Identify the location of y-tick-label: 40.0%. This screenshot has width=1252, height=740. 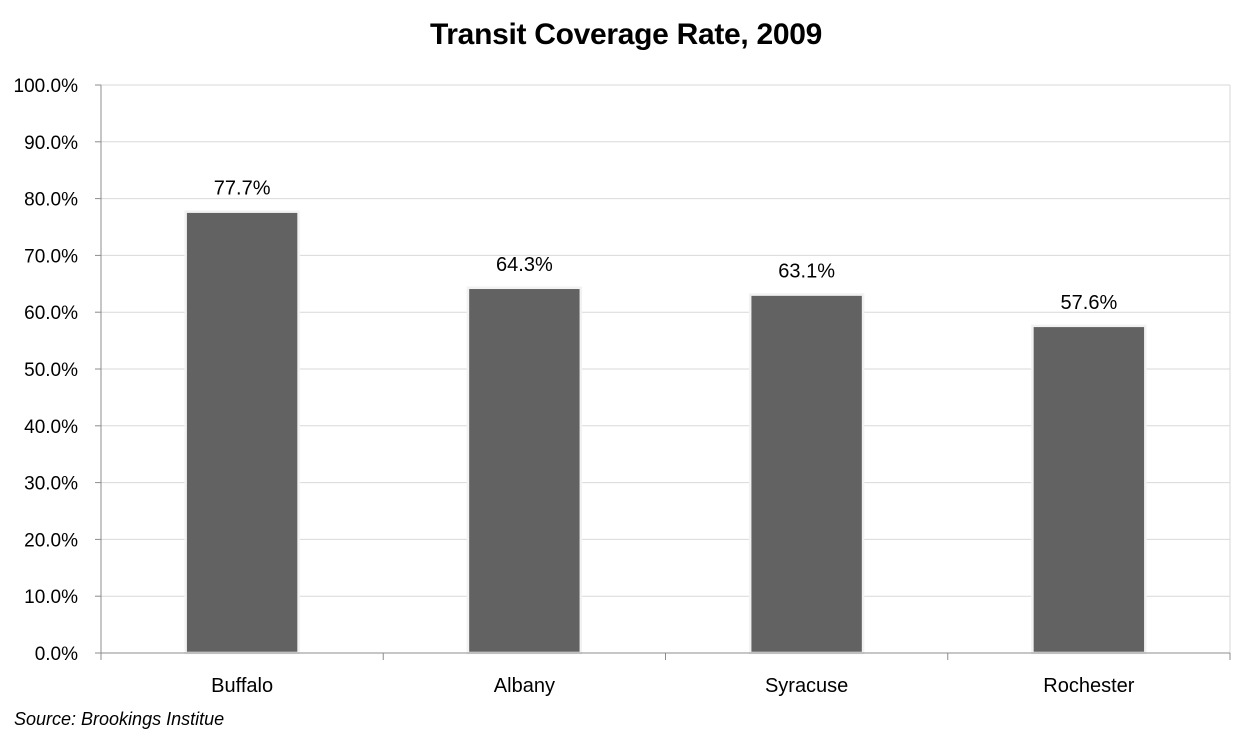
(51, 427).